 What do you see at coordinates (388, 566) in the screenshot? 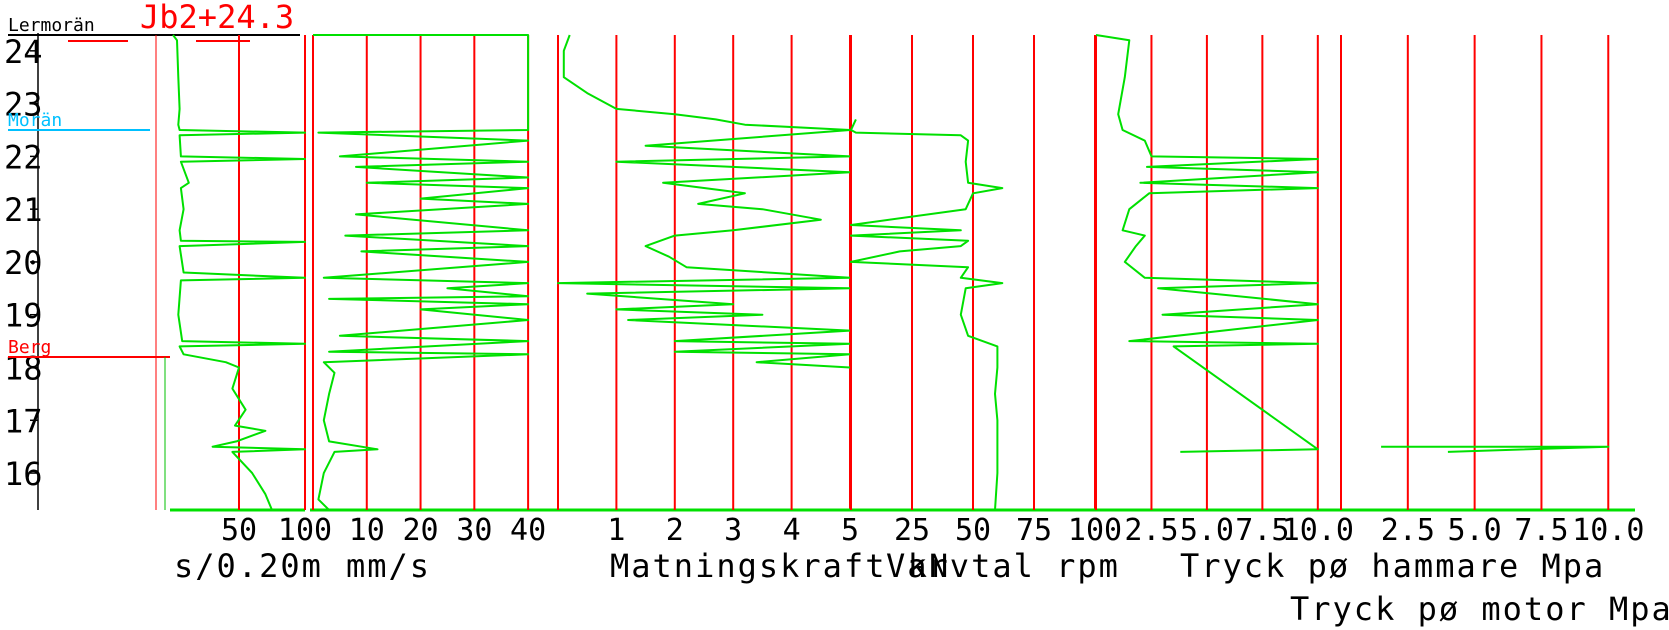
I see `panel-unit-label: mm/s` at bounding box center [388, 566].